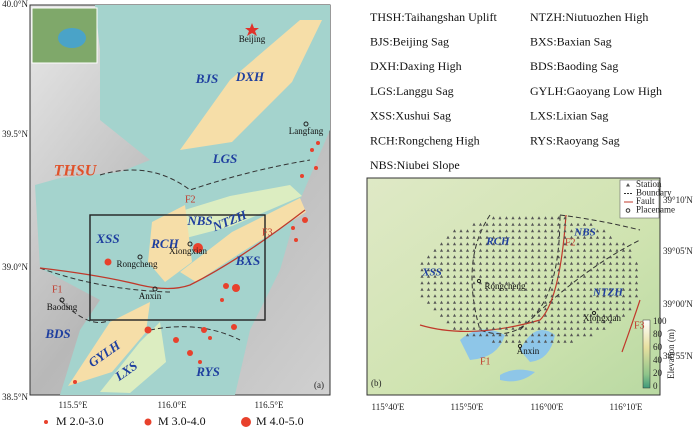  What do you see at coordinates (319, 385) in the screenshot?
I see `panel-label: (a)` at bounding box center [319, 385].